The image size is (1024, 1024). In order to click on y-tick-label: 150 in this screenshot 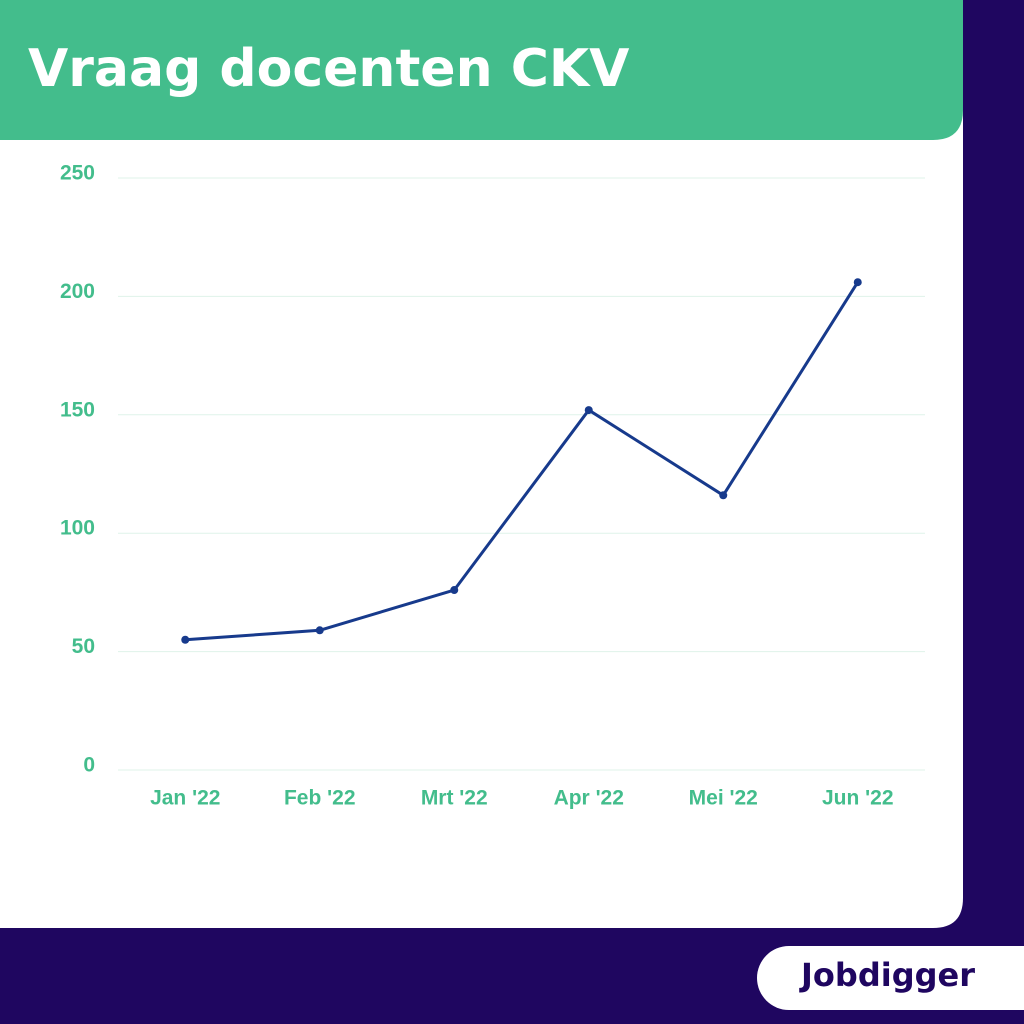, I will do `click(77, 409)`.